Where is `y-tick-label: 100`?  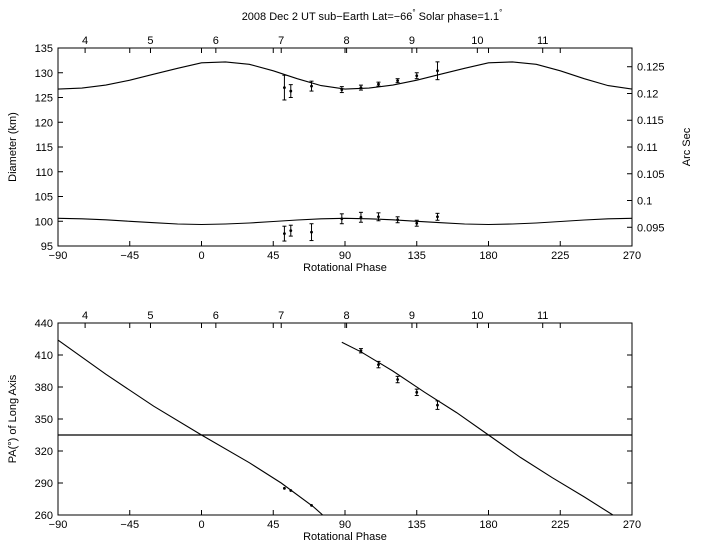 y-tick-label: 100 is located at coordinates (44, 222).